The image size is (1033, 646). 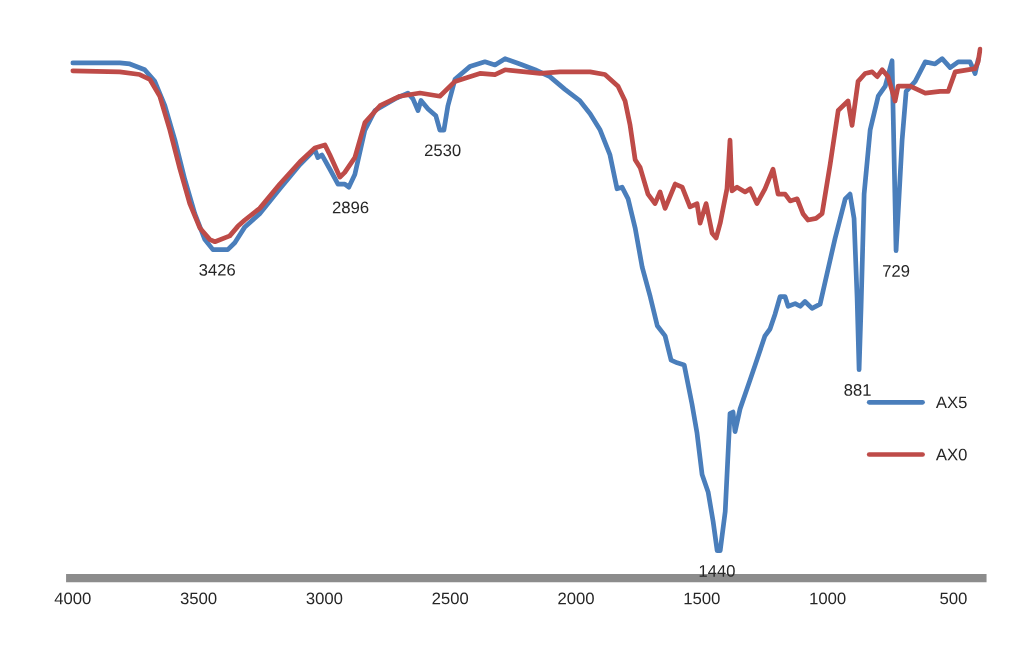 What do you see at coordinates (442, 150) in the screenshot?
I see `annotation: 2530` at bounding box center [442, 150].